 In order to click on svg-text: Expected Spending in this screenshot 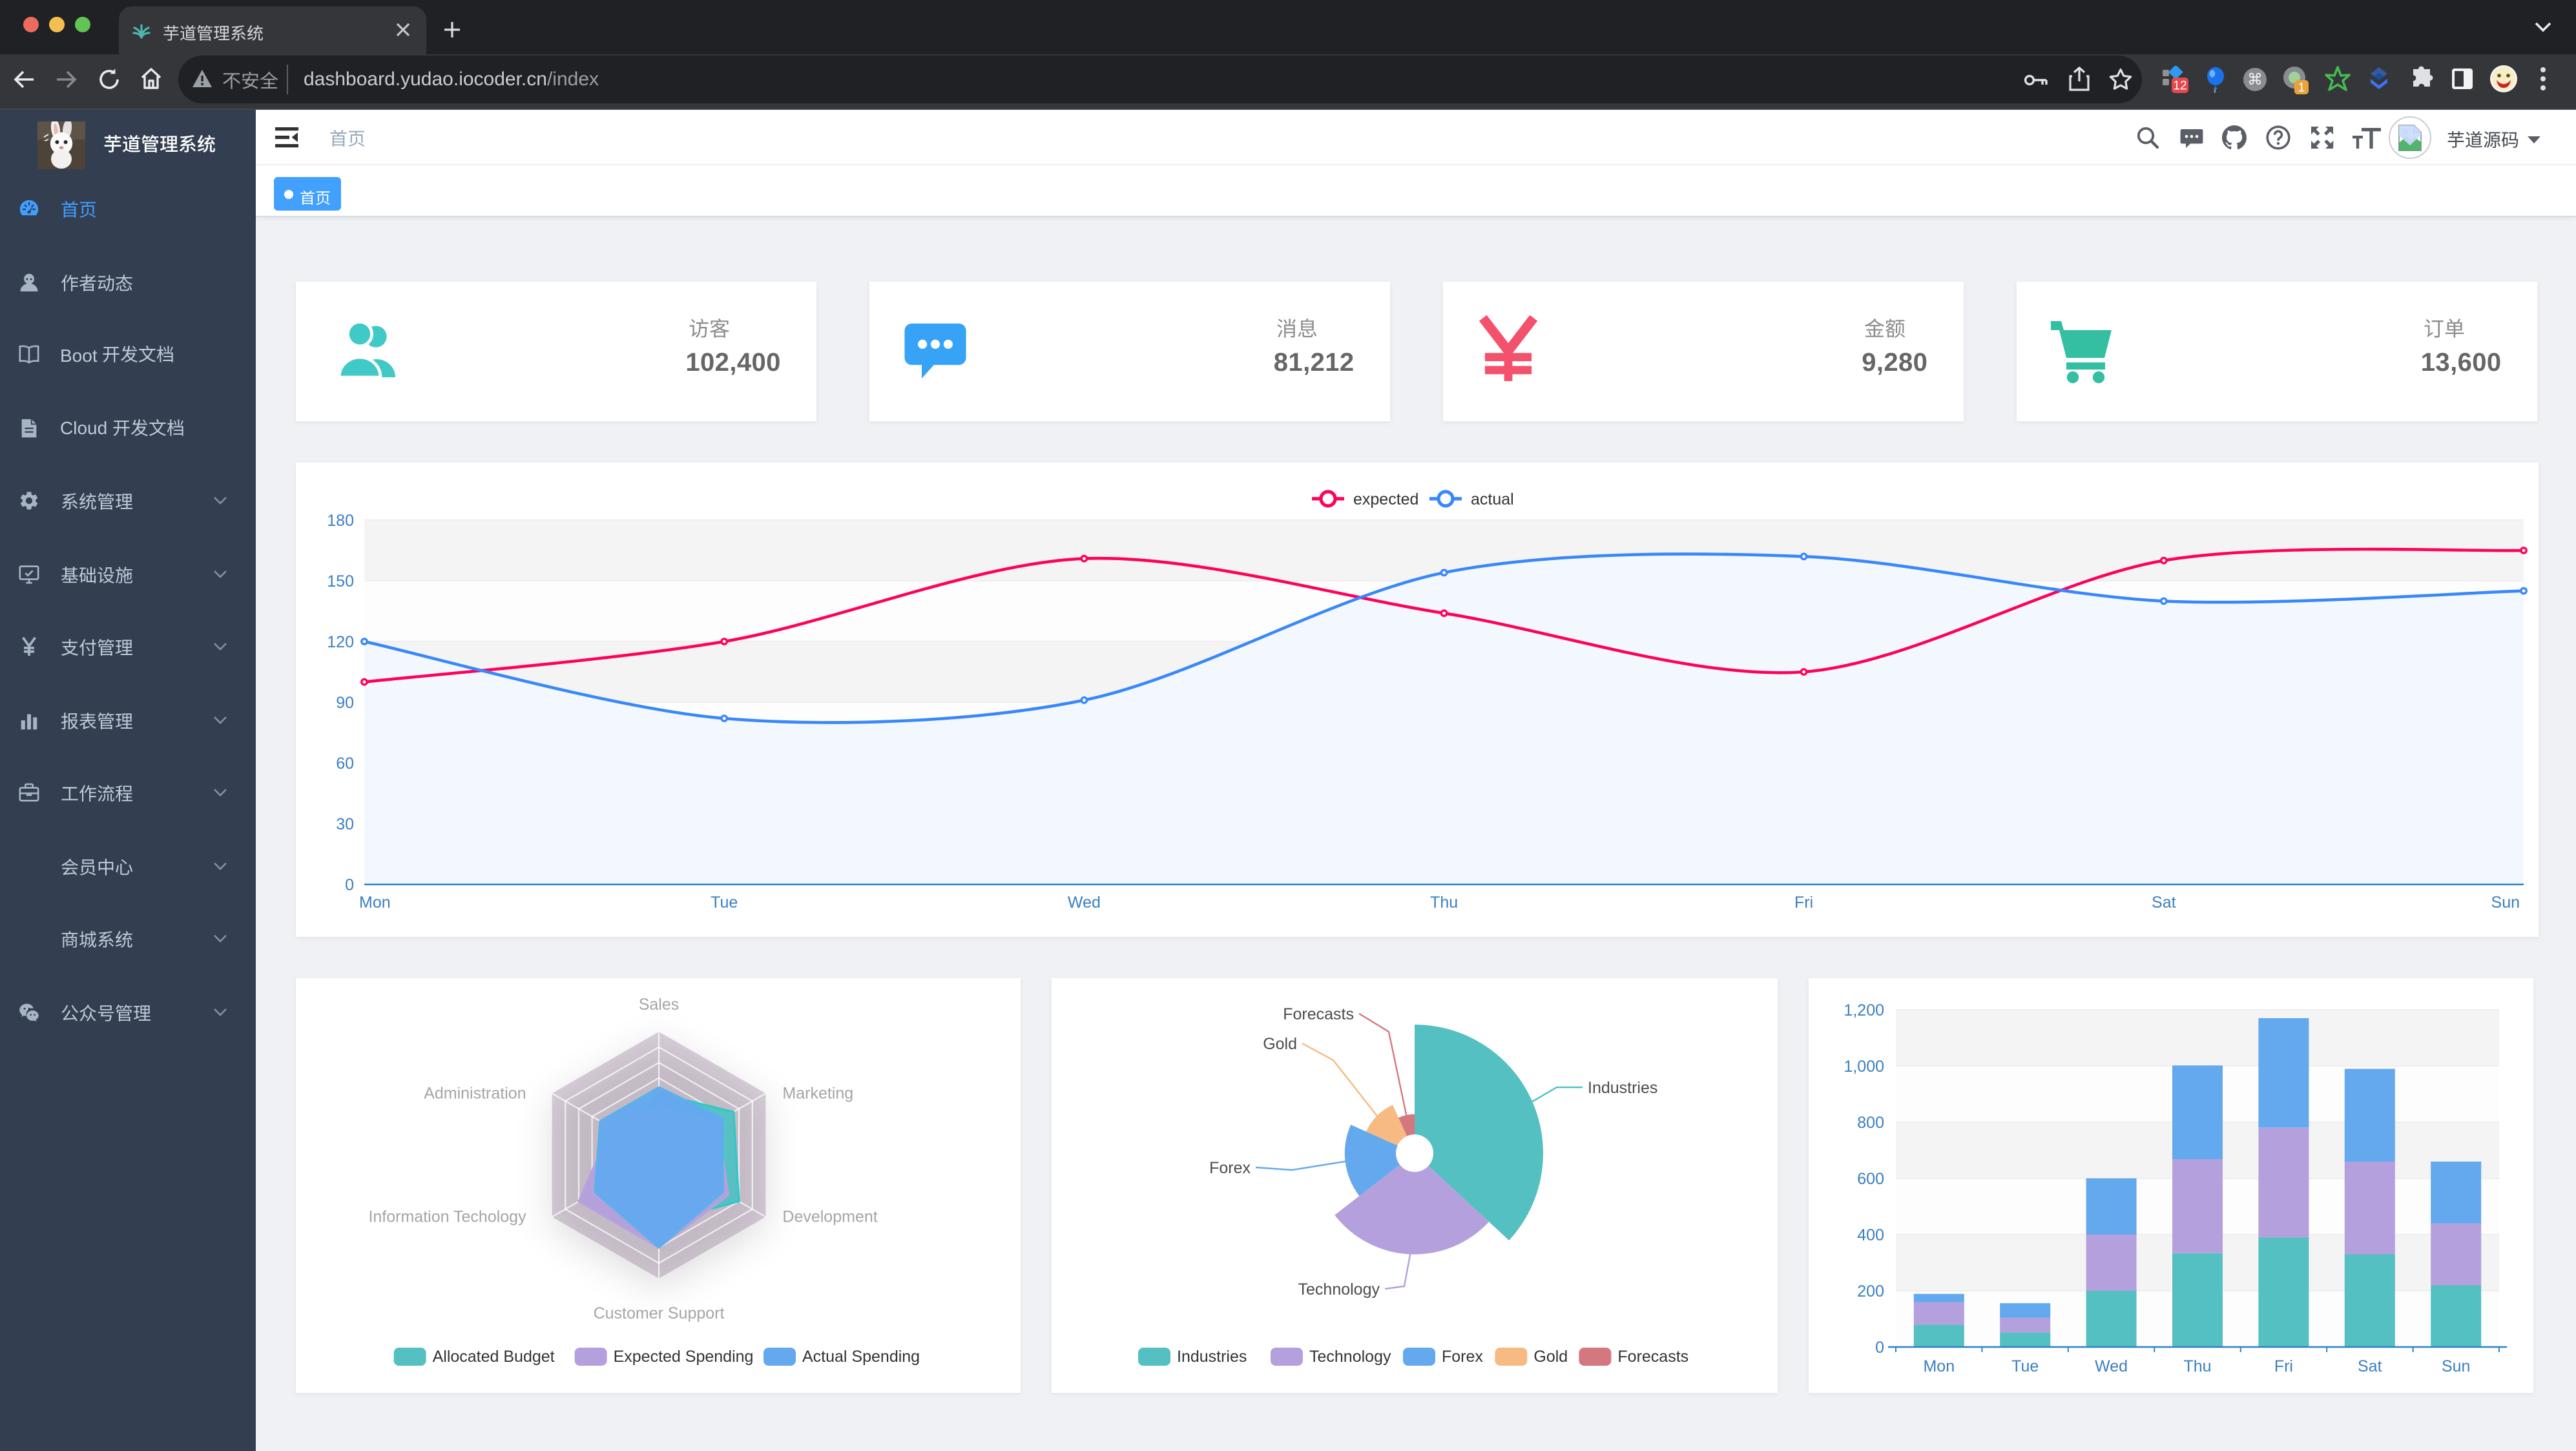, I will do `click(683, 1357)`.